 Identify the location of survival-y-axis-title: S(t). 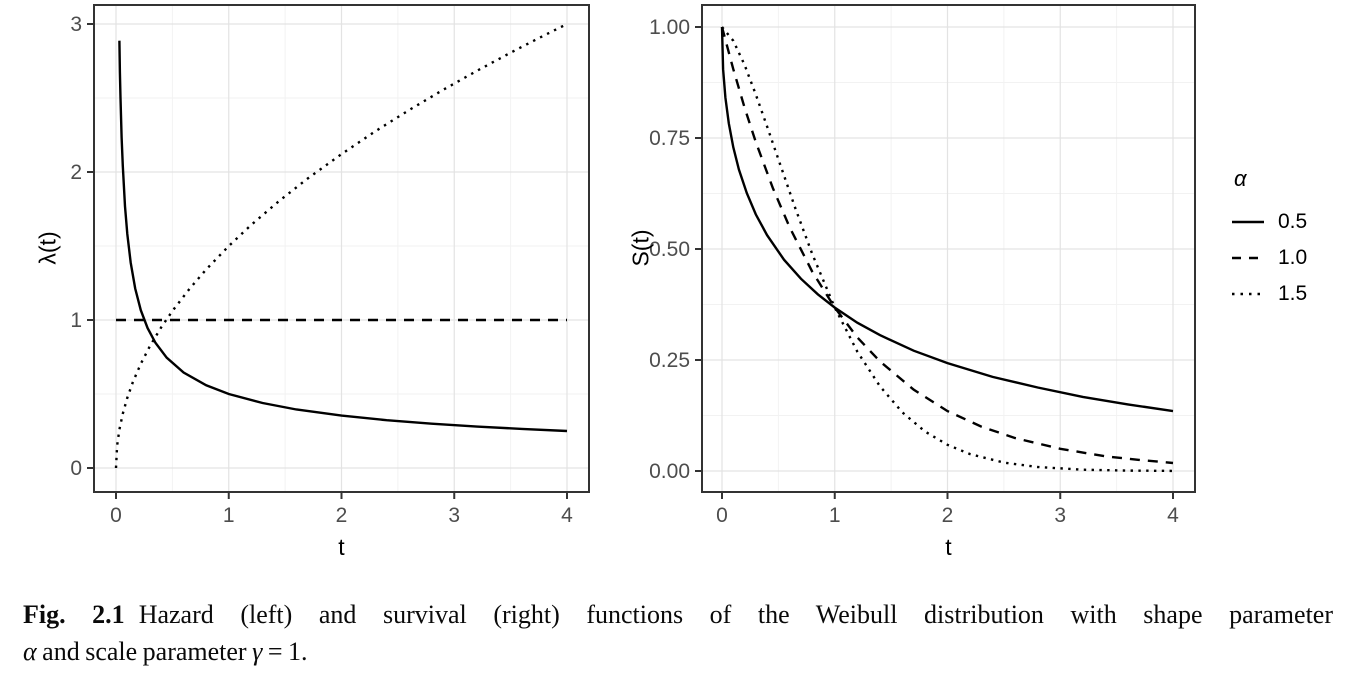
(640, 248).